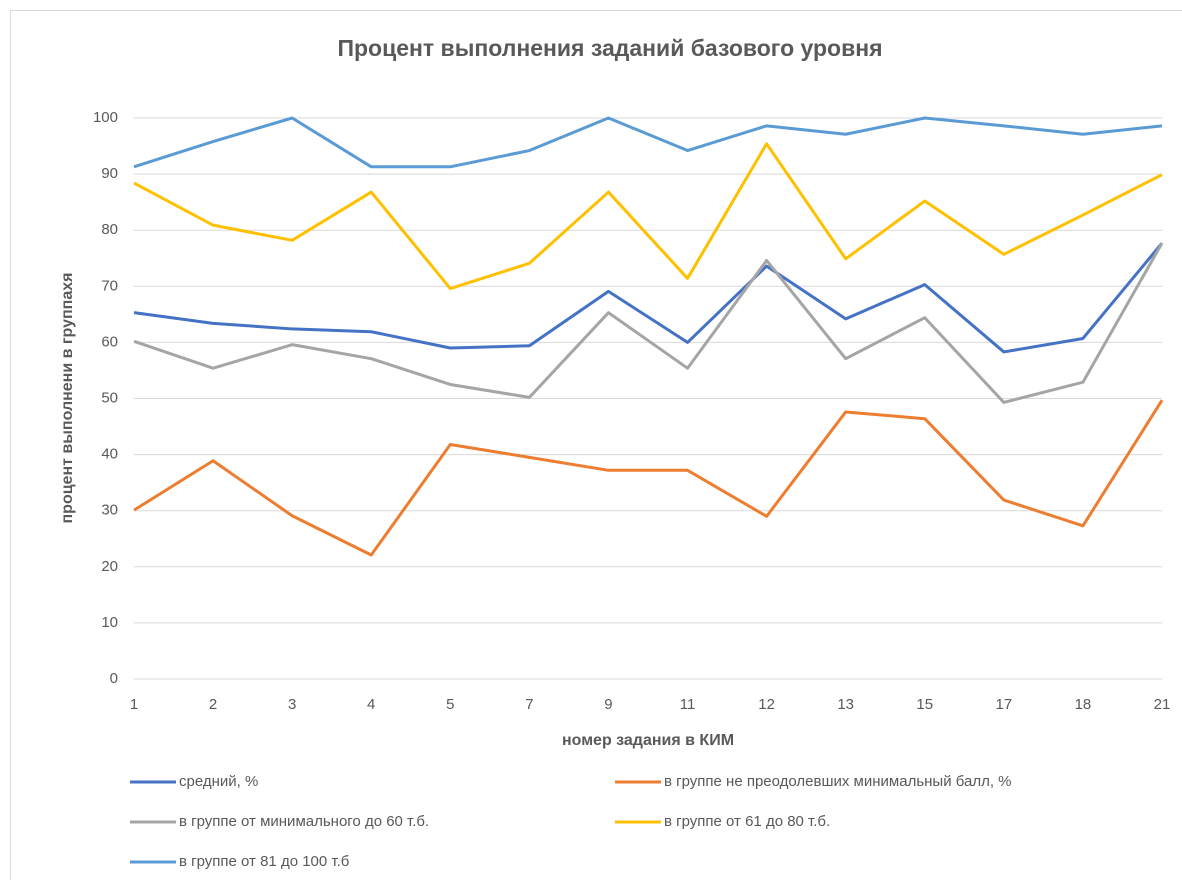 The width and height of the screenshot is (1182, 880). Describe the element at coordinates (1083, 704) in the screenshot. I see `x-tick-label: 18` at that location.